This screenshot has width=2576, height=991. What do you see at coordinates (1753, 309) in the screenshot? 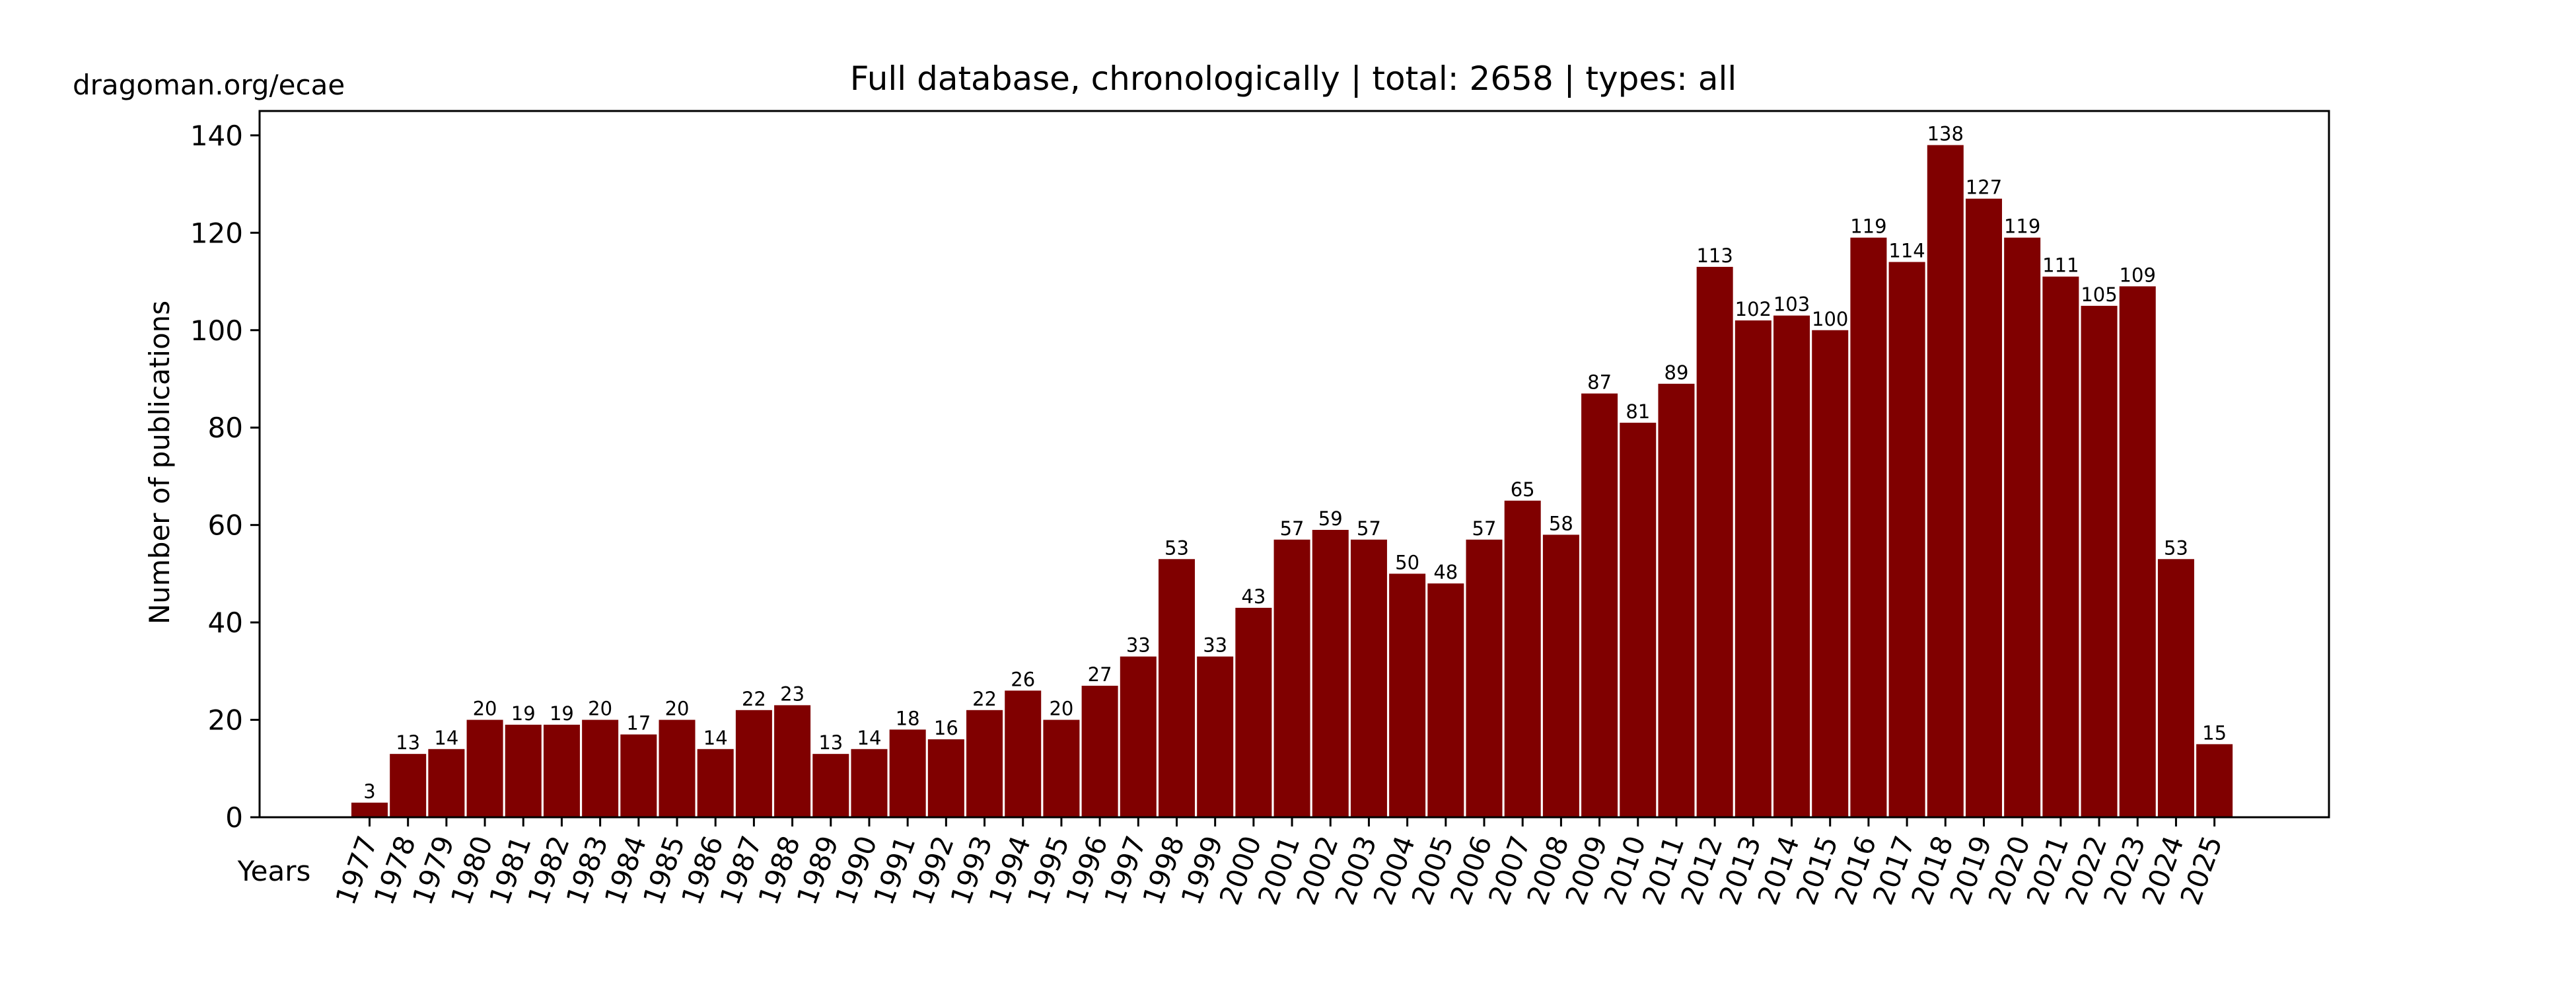
I see `bar-value-label: 102` at bounding box center [1753, 309].